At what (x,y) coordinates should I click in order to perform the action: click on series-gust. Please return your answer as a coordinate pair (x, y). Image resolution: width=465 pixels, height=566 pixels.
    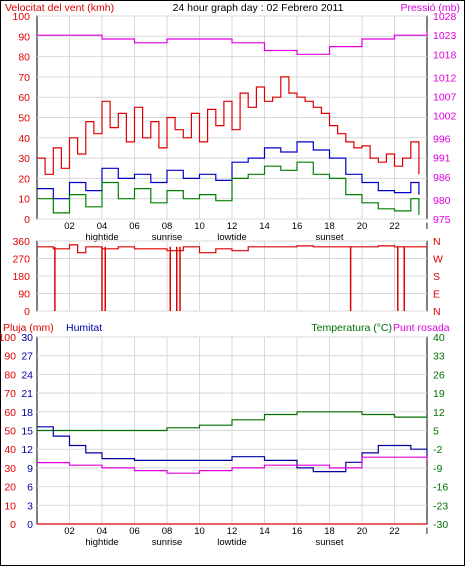
    Looking at the image, I should click on (228, 125).